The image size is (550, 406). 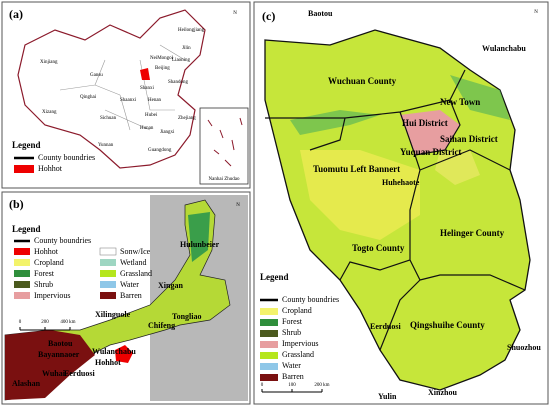 I want to click on china-outline, so click(x=111, y=89).